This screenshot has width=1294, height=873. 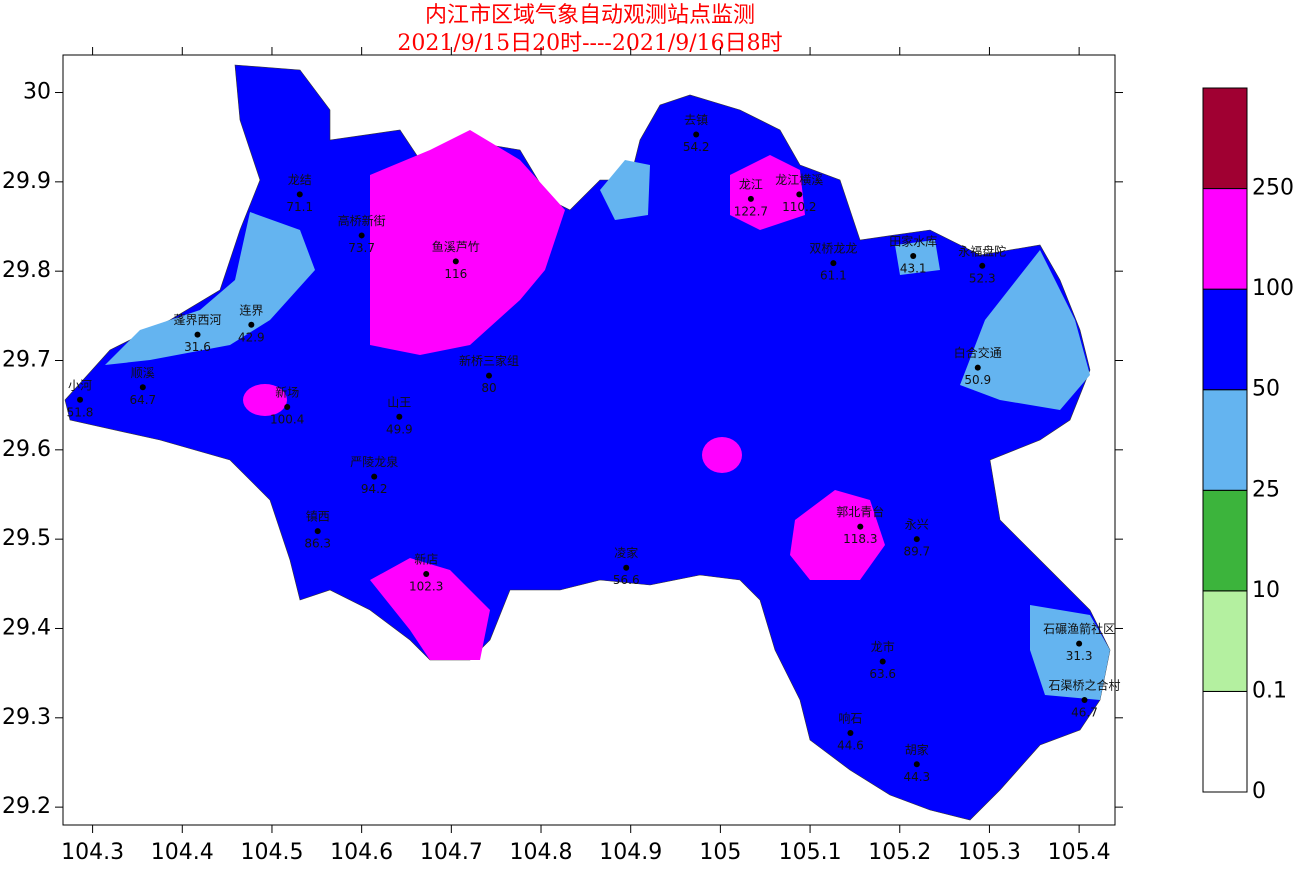 What do you see at coordinates (916, 552) in the screenshot?
I see `station-value: 89.7` at bounding box center [916, 552].